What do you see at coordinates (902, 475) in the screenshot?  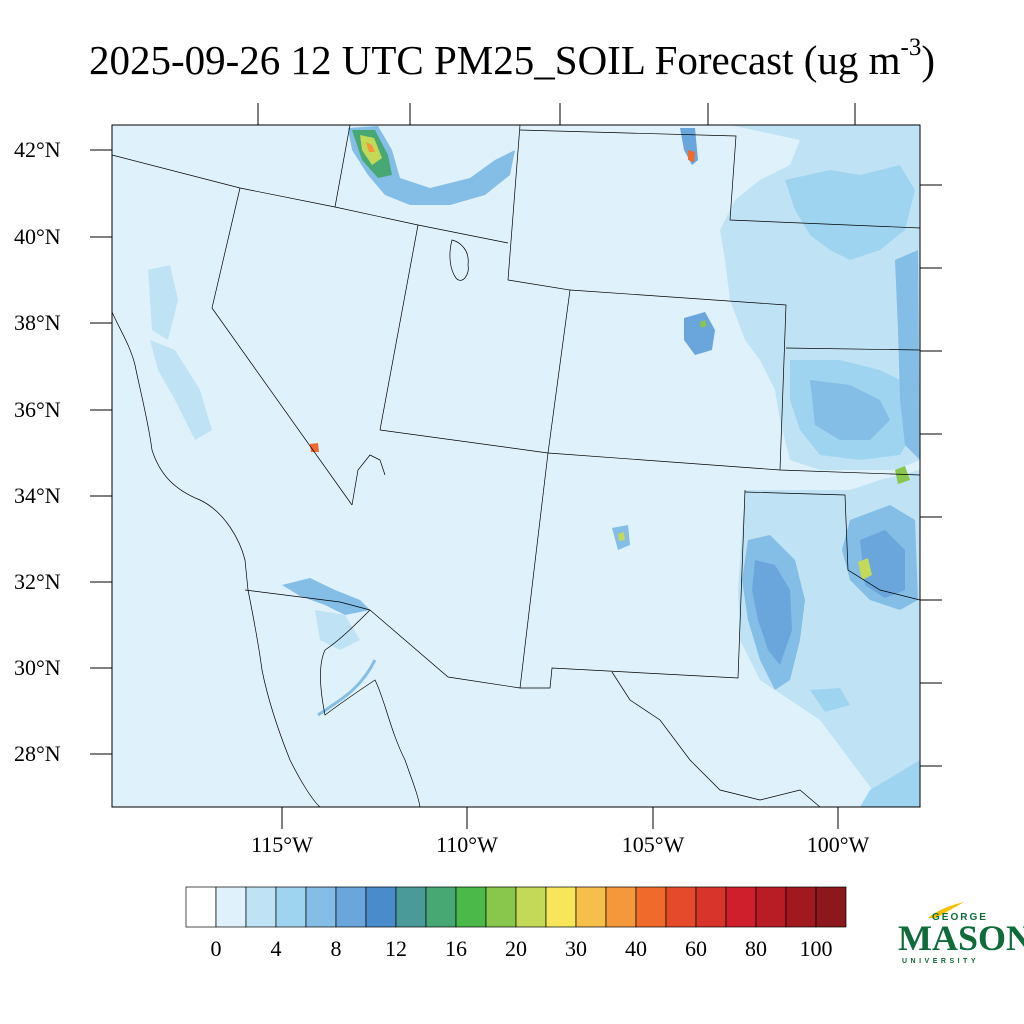 I see `field-tx-hotspot-b` at bounding box center [902, 475].